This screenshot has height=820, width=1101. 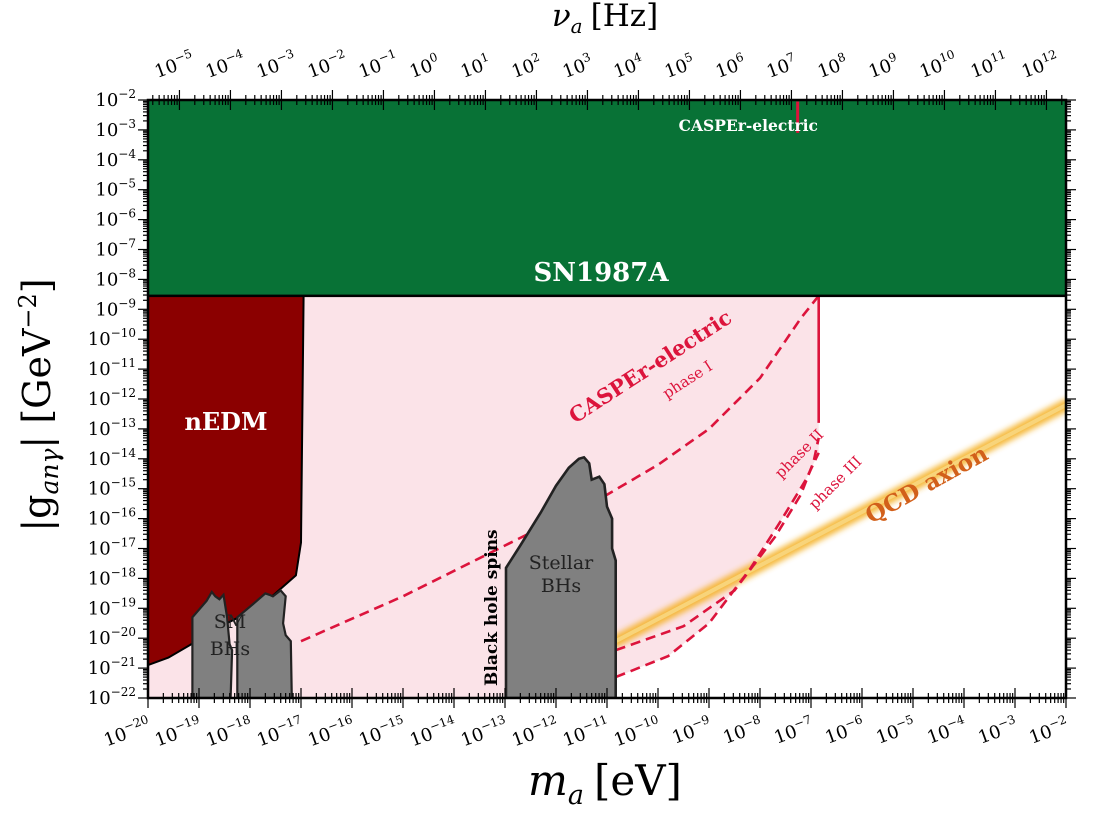 What do you see at coordinates (832, 66) in the screenshot?
I see `top-x-tick-label: 10⁸` at bounding box center [832, 66].